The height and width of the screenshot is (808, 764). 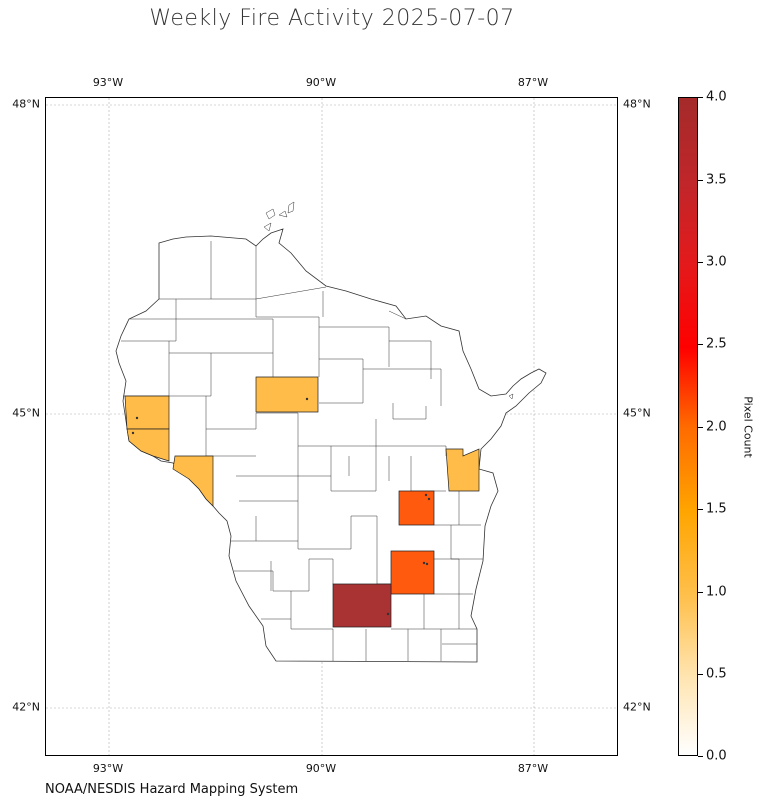 I want to click on colorbar-label-1: 1.0, so click(x=716, y=592).